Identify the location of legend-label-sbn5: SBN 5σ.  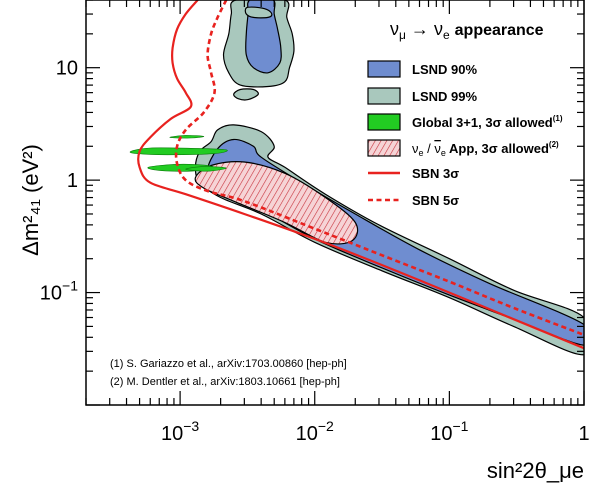
(435, 200).